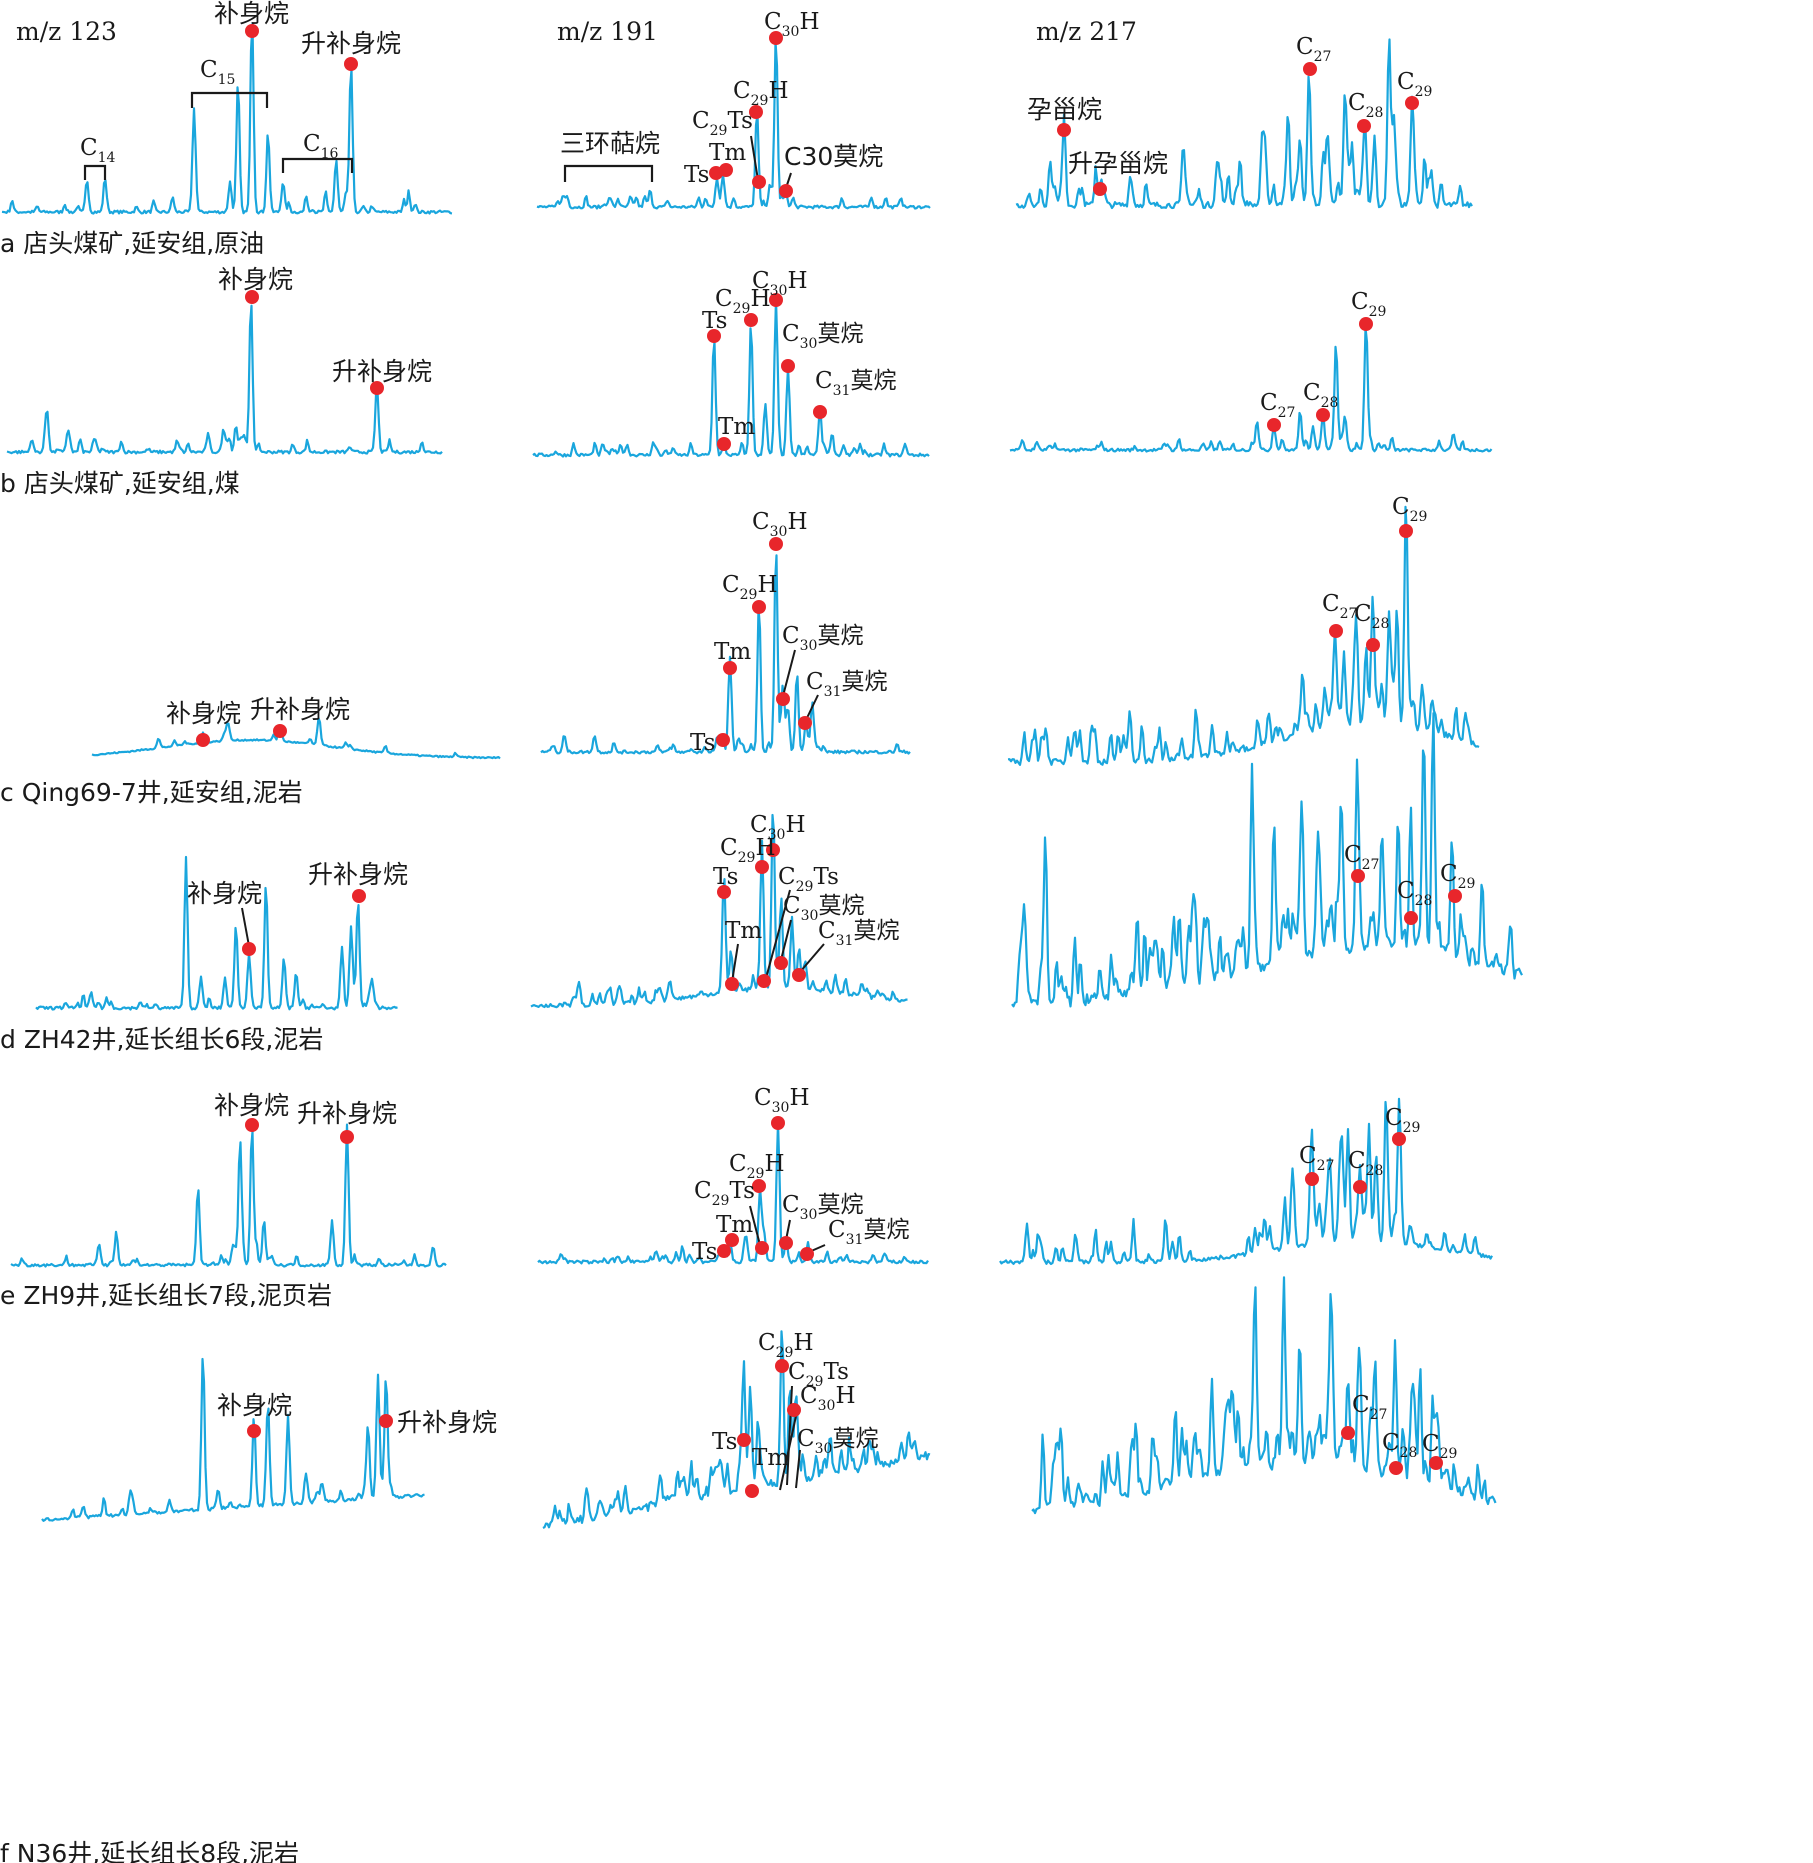  What do you see at coordinates (778, 827) in the screenshot?
I see `label-c30h-d: C30H` at bounding box center [778, 827].